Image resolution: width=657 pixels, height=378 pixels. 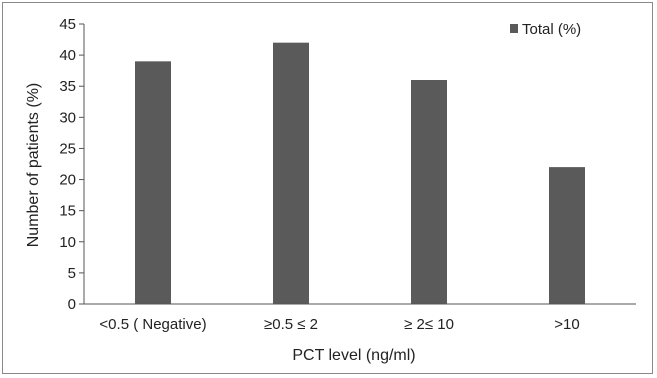 What do you see at coordinates (353, 355) in the screenshot?
I see `x-axis-title: PCT level (ng/ml)` at bounding box center [353, 355].